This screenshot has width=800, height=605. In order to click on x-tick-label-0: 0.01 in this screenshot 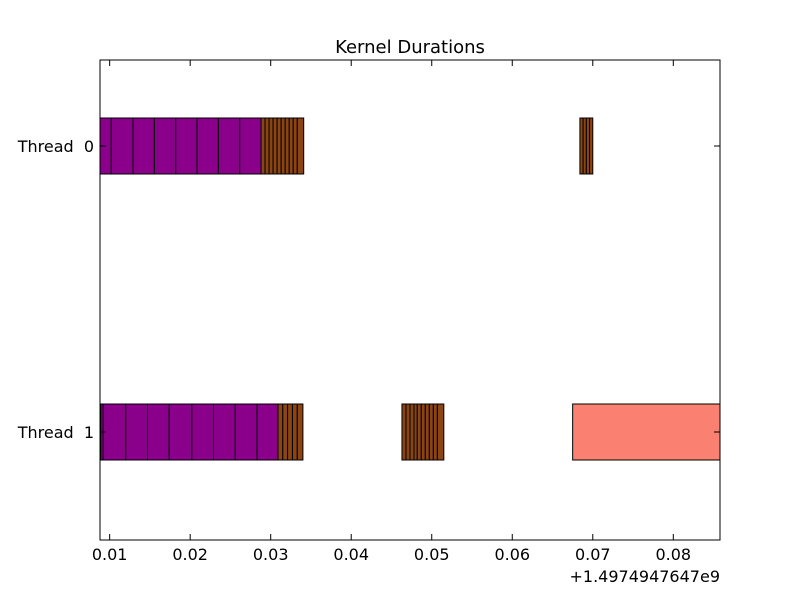, I will do `click(110, 554)`.